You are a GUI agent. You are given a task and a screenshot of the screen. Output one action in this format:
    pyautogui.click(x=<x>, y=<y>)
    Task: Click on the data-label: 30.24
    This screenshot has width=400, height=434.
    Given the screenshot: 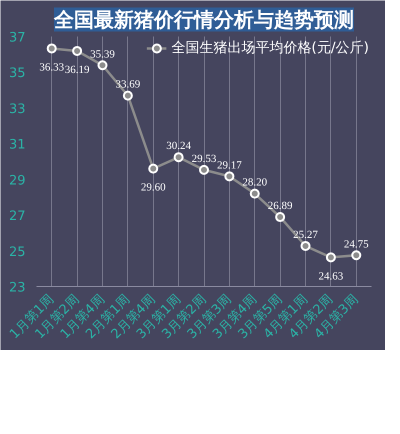 What is the action you would take?
    pyautogui.click(x=179, y=146)
    